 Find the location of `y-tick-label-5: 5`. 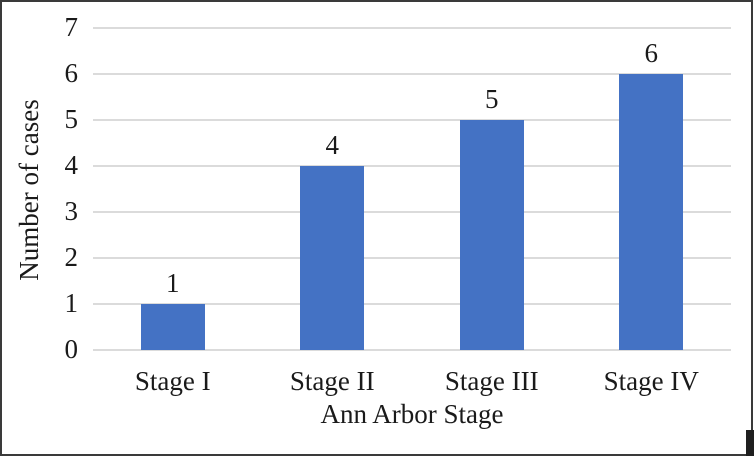

y-tick-label-5: 5 is located at coordinates (71, 119).